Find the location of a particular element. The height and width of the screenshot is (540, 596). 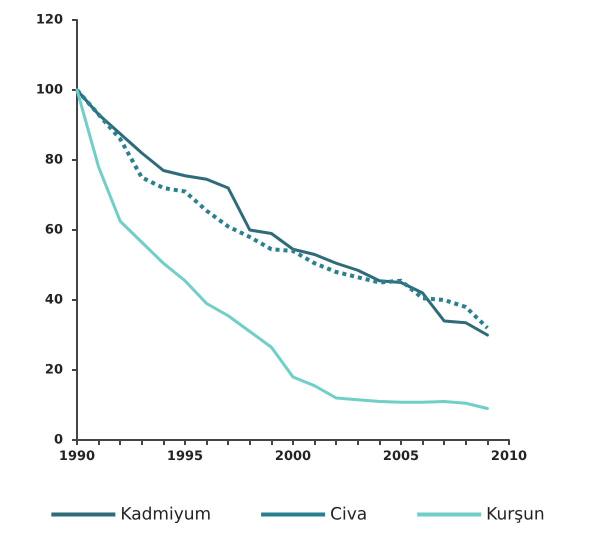

x-tick-label: 1990 is located at coordinates (77, 456).